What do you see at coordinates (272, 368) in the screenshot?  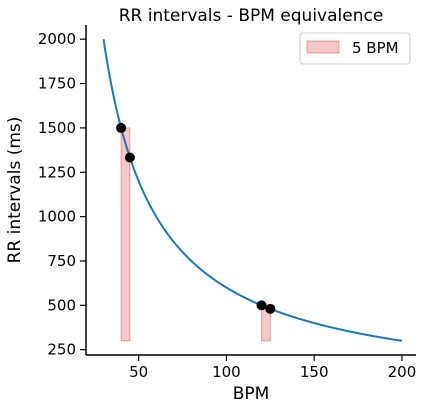 I see `x-ticks: 50 100 150 200` at bounding box center [272, 368].